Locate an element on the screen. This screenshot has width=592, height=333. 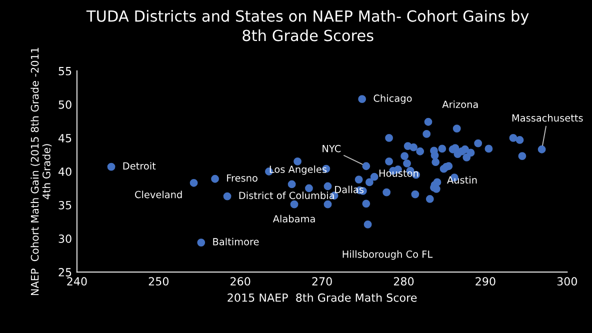
y-tick-label: 35 is located at coordinates (65, 205).